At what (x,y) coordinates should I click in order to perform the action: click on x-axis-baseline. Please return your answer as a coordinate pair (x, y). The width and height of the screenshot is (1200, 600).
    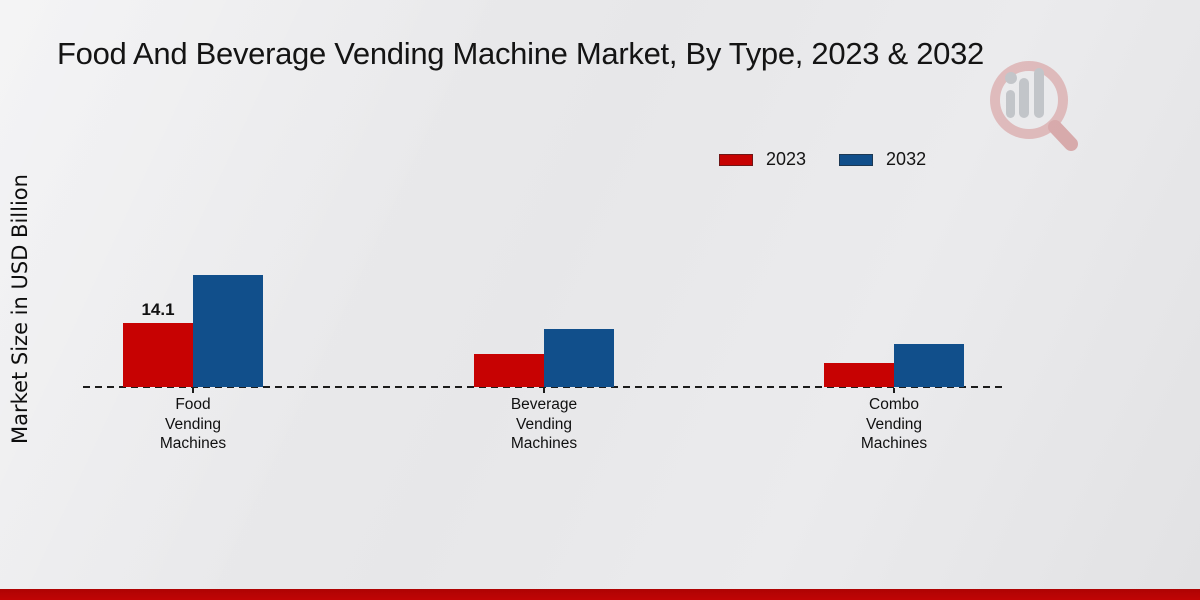
    Looking at the image, I should click on (545, 387).